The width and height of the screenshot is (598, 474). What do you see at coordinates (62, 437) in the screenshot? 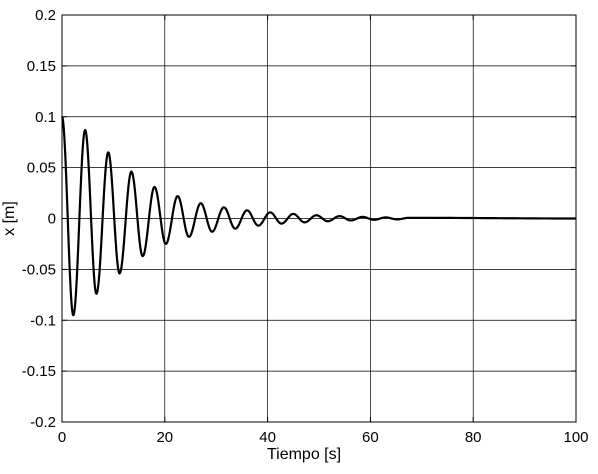
I see `x-tick-label: 0` at bounding box center [62, 437].